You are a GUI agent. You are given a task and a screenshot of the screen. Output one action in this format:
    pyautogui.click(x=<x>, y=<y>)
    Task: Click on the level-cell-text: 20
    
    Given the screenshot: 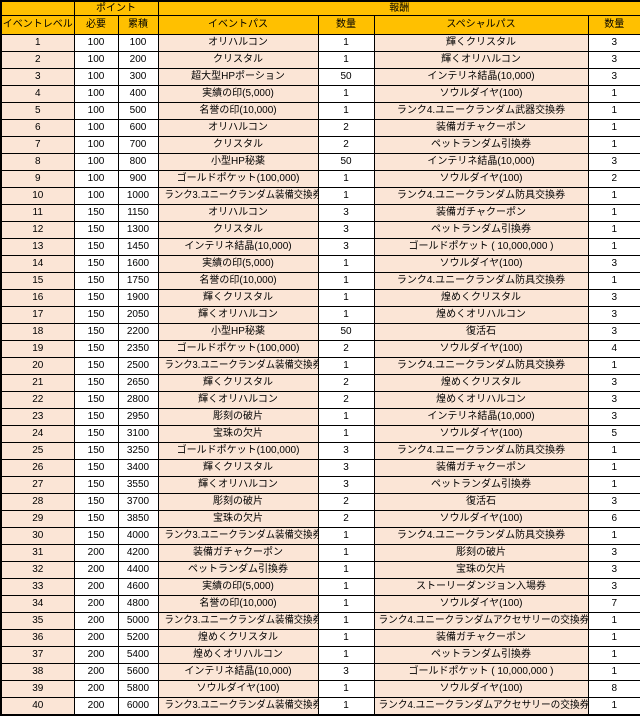 What is the action you would take?
    pyautogui.click(x=38, y=365)
    